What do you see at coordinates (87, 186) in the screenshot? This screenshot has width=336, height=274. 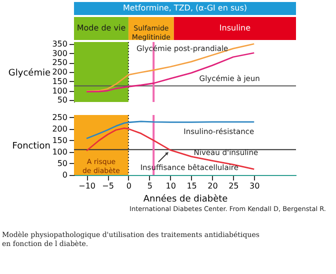 I see `x-tick-label: −10` at bounding box center [87, 186].